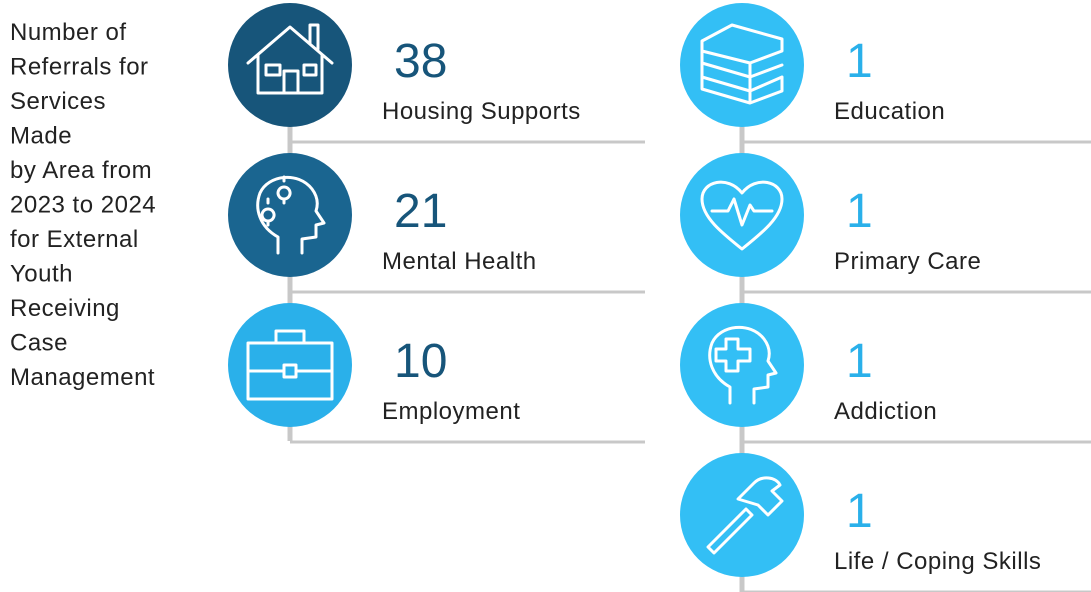 This screenshot has height=592, width=1091. I want to click on referral-count: 10, so click(420, 361).